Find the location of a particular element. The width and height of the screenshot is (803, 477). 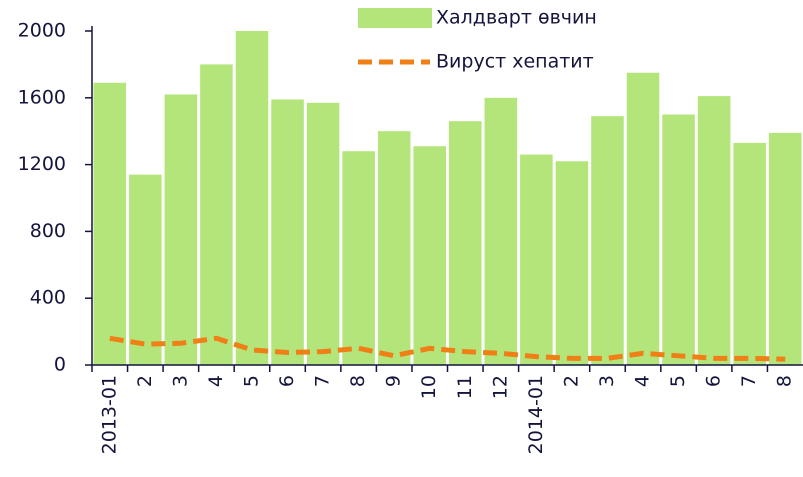

y-tick-label: 2000 is located at coordinates (42, 31).